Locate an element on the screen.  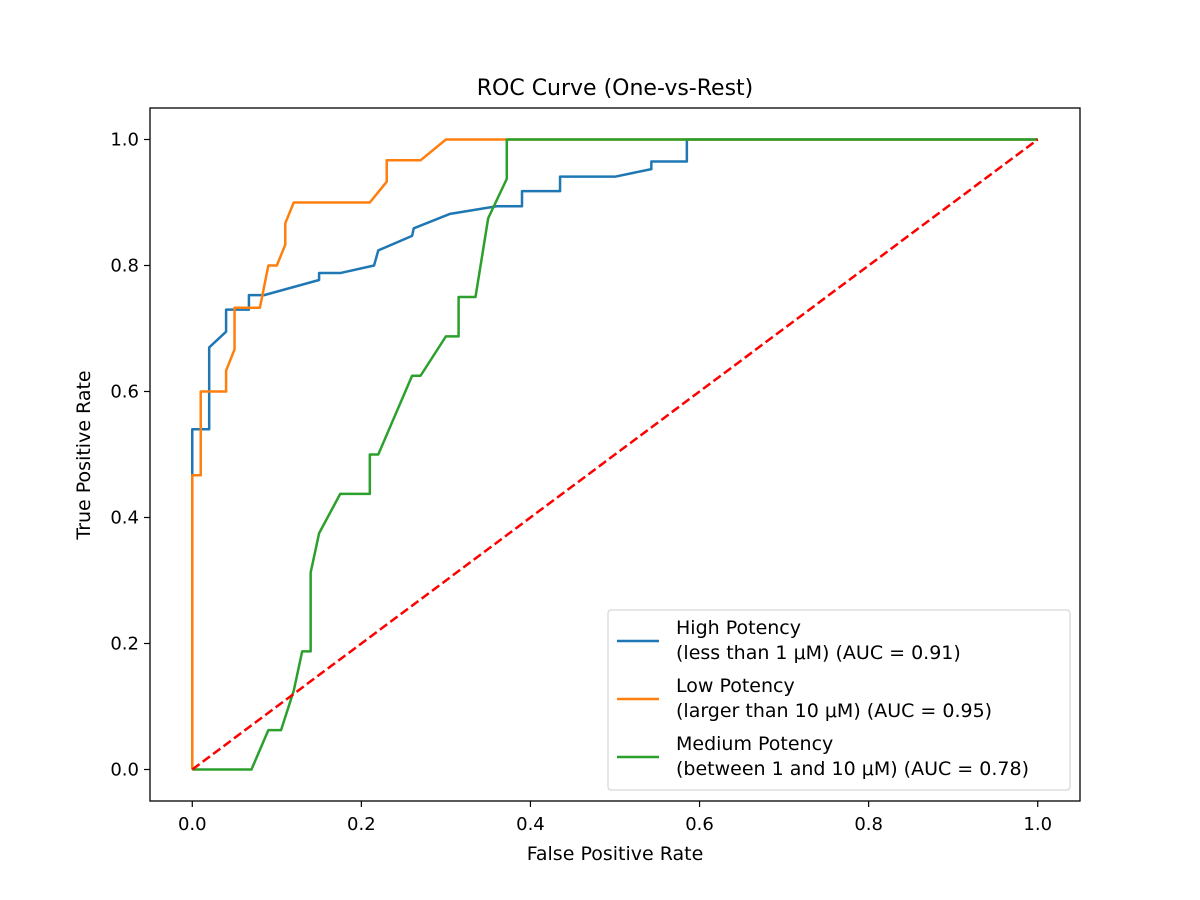
y-axis-label: True Positive Rate is located at coordinates (84, 455).